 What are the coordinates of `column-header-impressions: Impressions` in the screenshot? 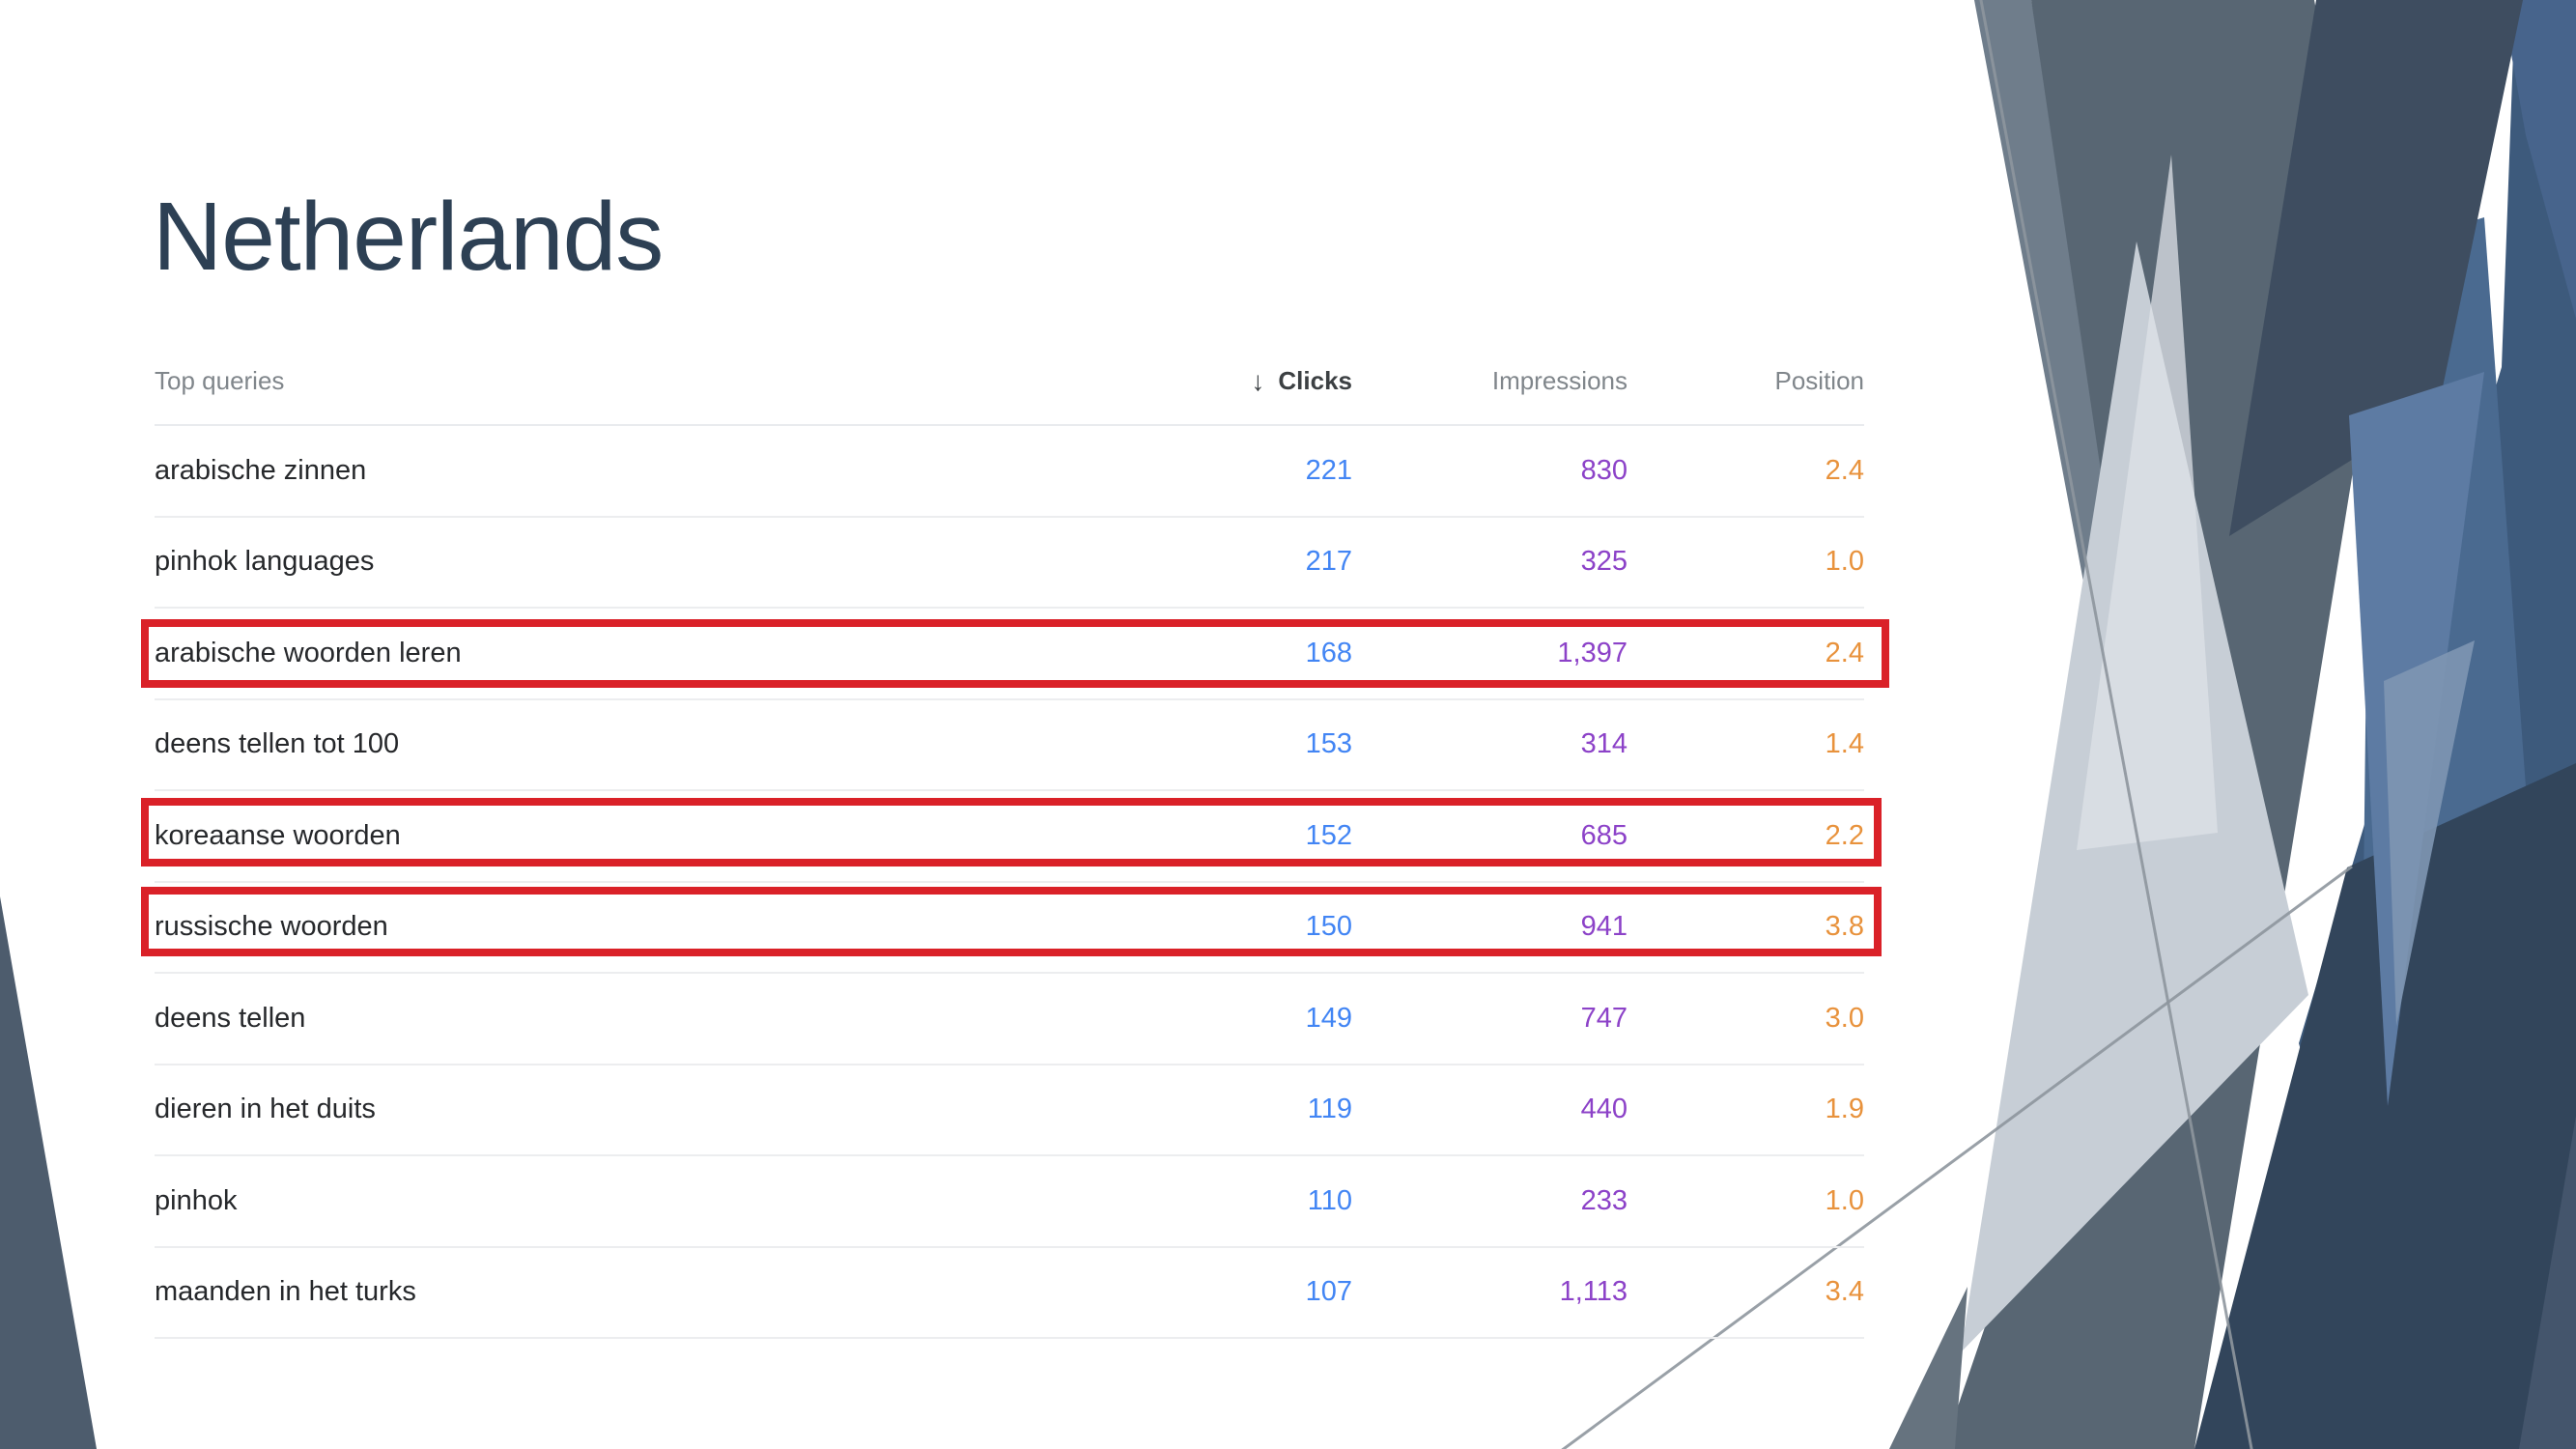 It's located at (1559, 380).